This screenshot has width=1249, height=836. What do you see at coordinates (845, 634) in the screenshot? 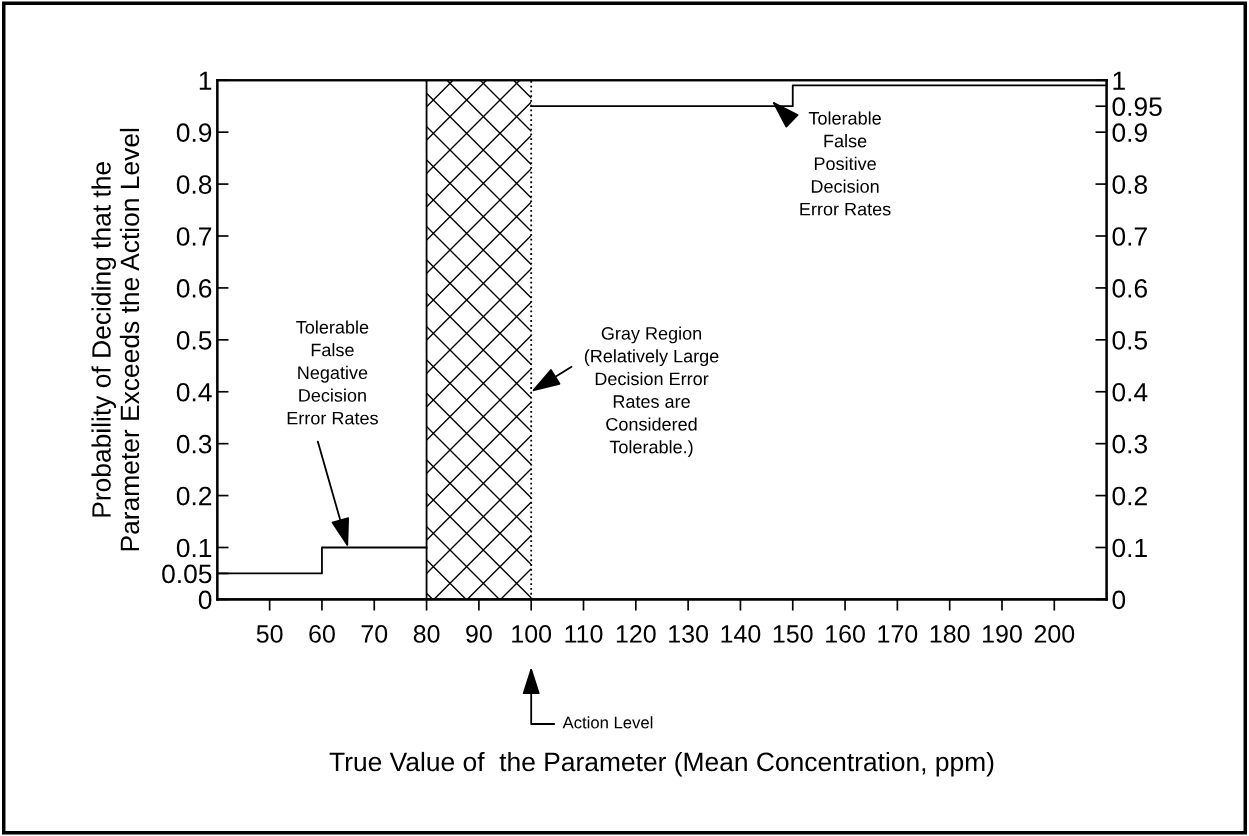
I see `x-tick-label: 160` at bounding box center [845, 634].